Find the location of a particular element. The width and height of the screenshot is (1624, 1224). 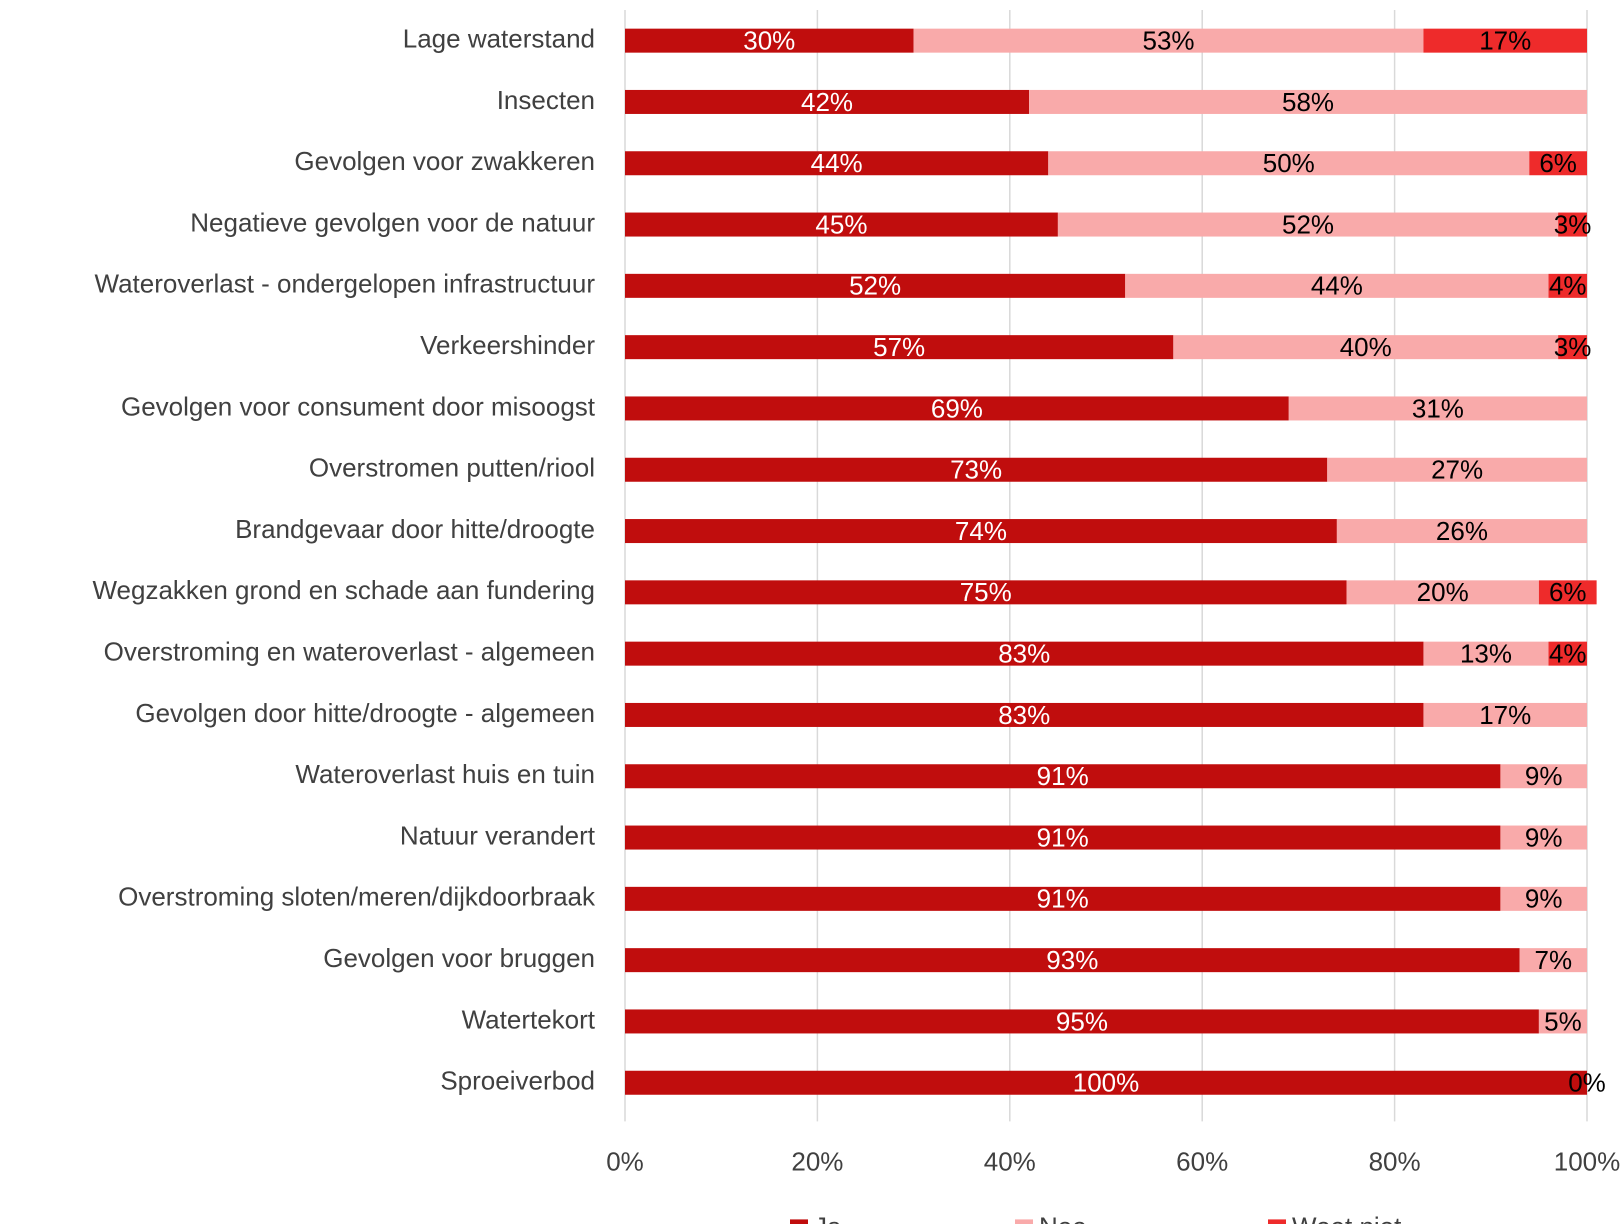

category-label: Natuur verandert is located at coordinates (498, 835).